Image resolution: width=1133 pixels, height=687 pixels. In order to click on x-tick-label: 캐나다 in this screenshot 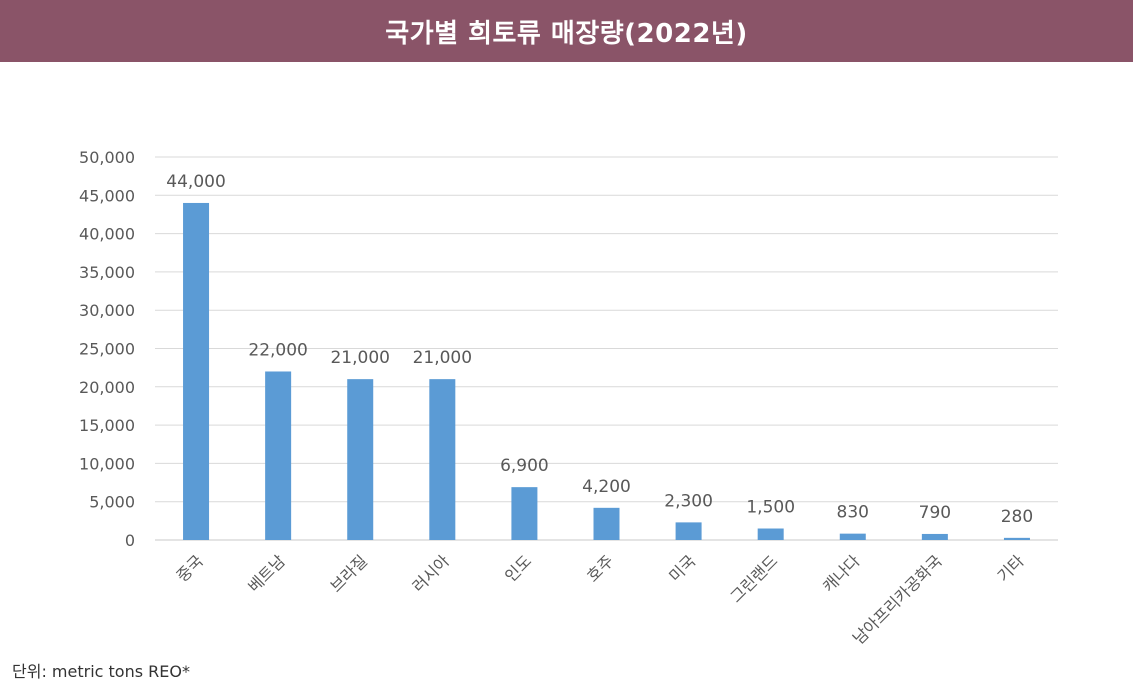, I will do `click(841, 573)`.